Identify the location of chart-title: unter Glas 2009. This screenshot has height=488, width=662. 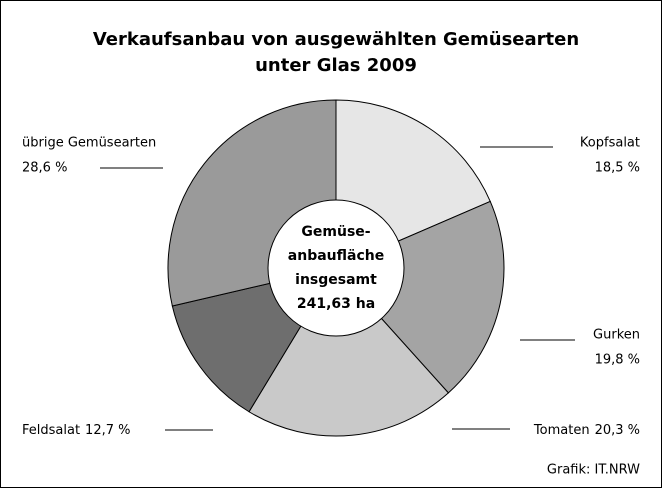
(336, 65).